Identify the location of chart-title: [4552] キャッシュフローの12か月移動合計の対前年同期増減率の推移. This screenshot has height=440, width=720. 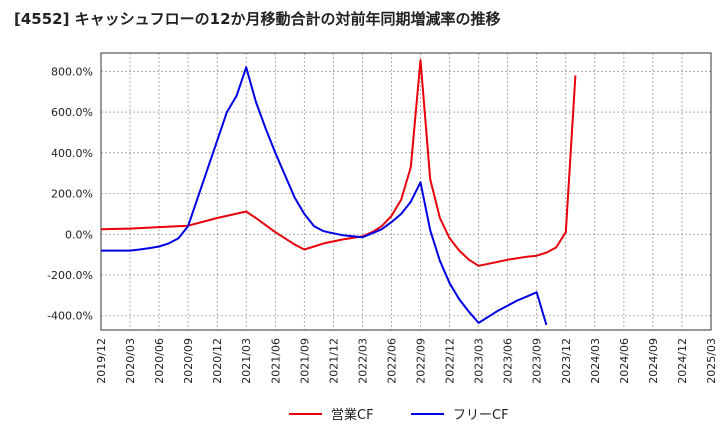
(257, 19).